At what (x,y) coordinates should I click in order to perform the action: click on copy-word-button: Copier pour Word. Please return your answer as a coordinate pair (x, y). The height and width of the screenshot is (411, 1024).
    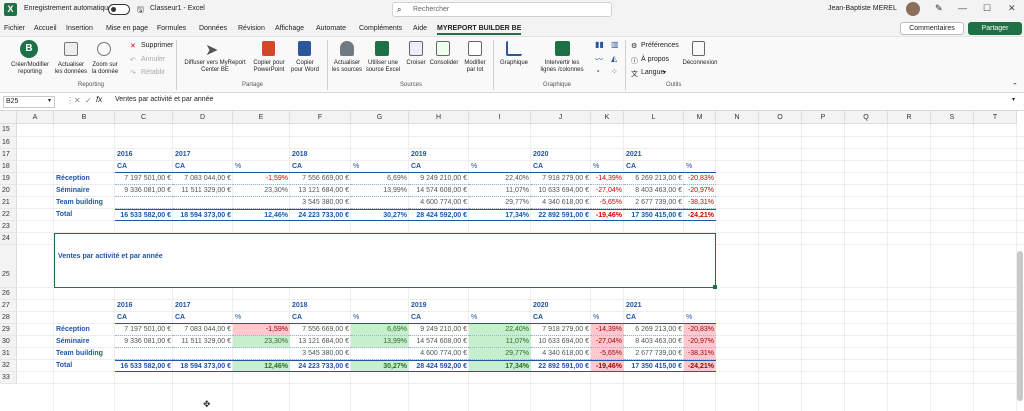
    Looking at the image, I should click on (305, 66).